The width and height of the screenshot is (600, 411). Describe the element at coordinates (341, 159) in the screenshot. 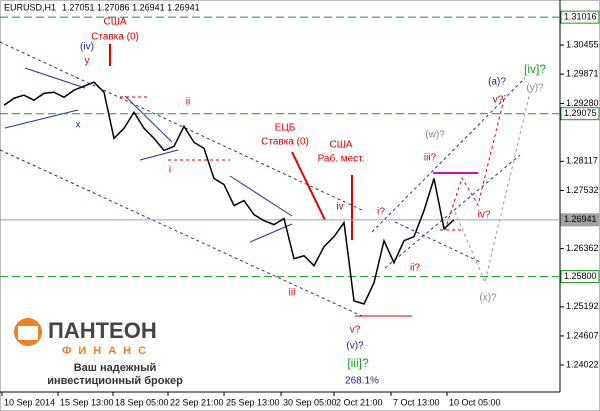

I see `annotation: Раб. мест.` at that location.